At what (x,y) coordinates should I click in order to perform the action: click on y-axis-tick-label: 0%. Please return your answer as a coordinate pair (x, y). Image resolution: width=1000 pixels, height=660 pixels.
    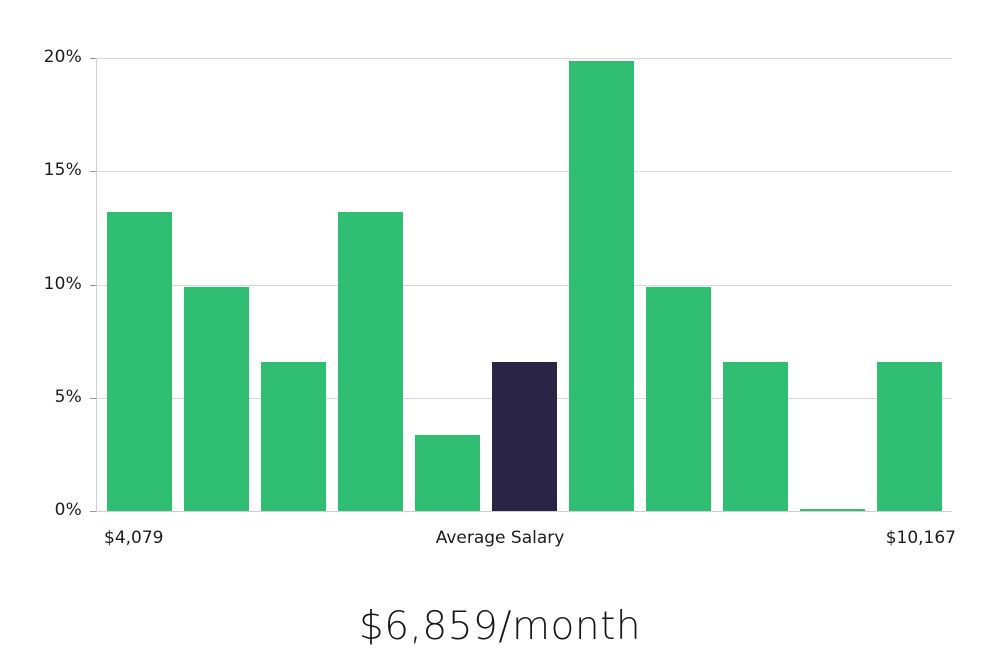
    Looking at the image, I should click on (68, 510).